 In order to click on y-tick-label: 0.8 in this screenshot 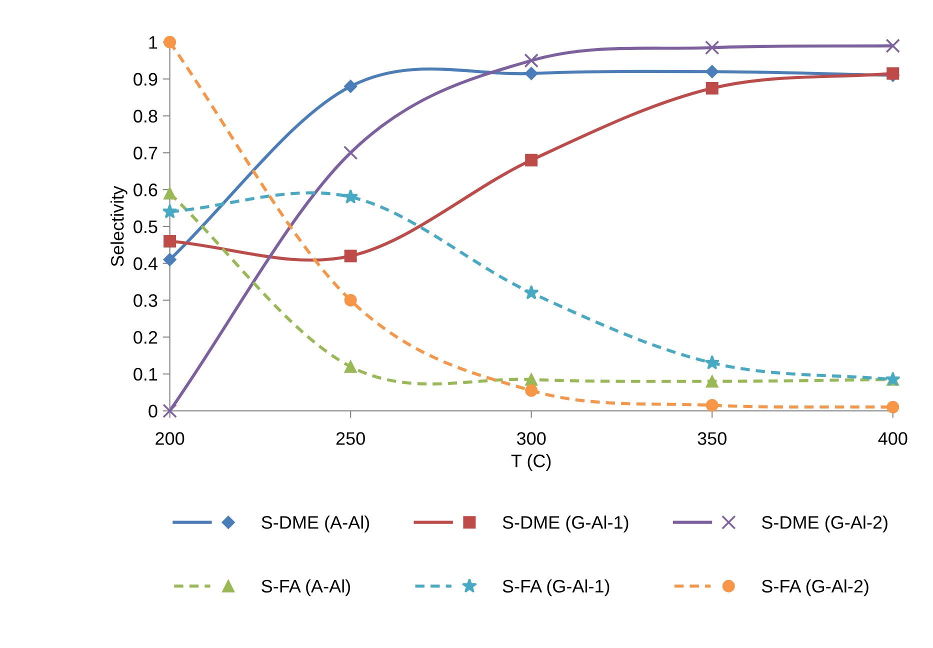, I will do `click(146, 116)`.